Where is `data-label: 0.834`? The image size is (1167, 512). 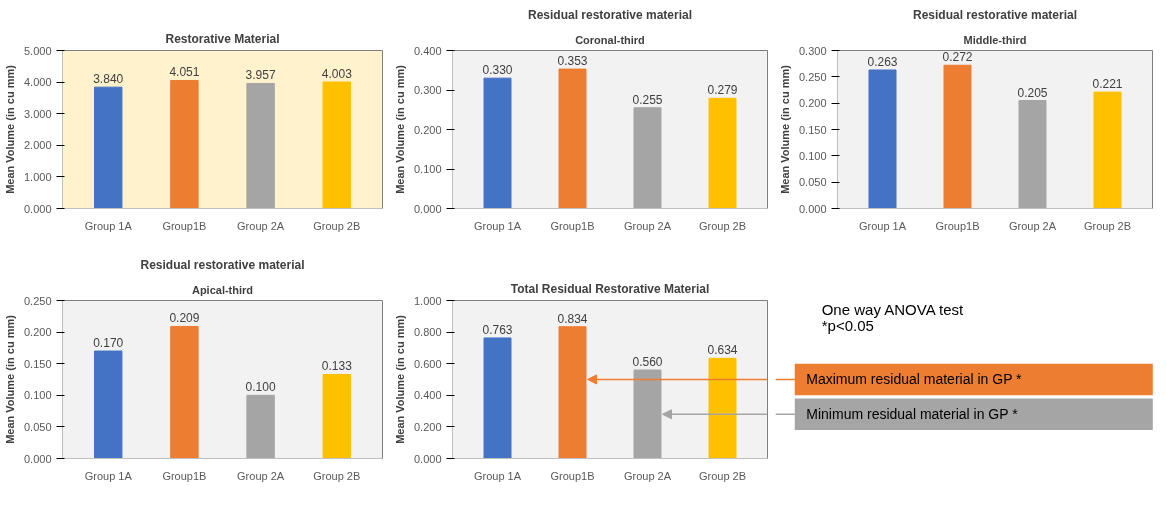
data-label: 0.834 is located at coordinates (572, 318).